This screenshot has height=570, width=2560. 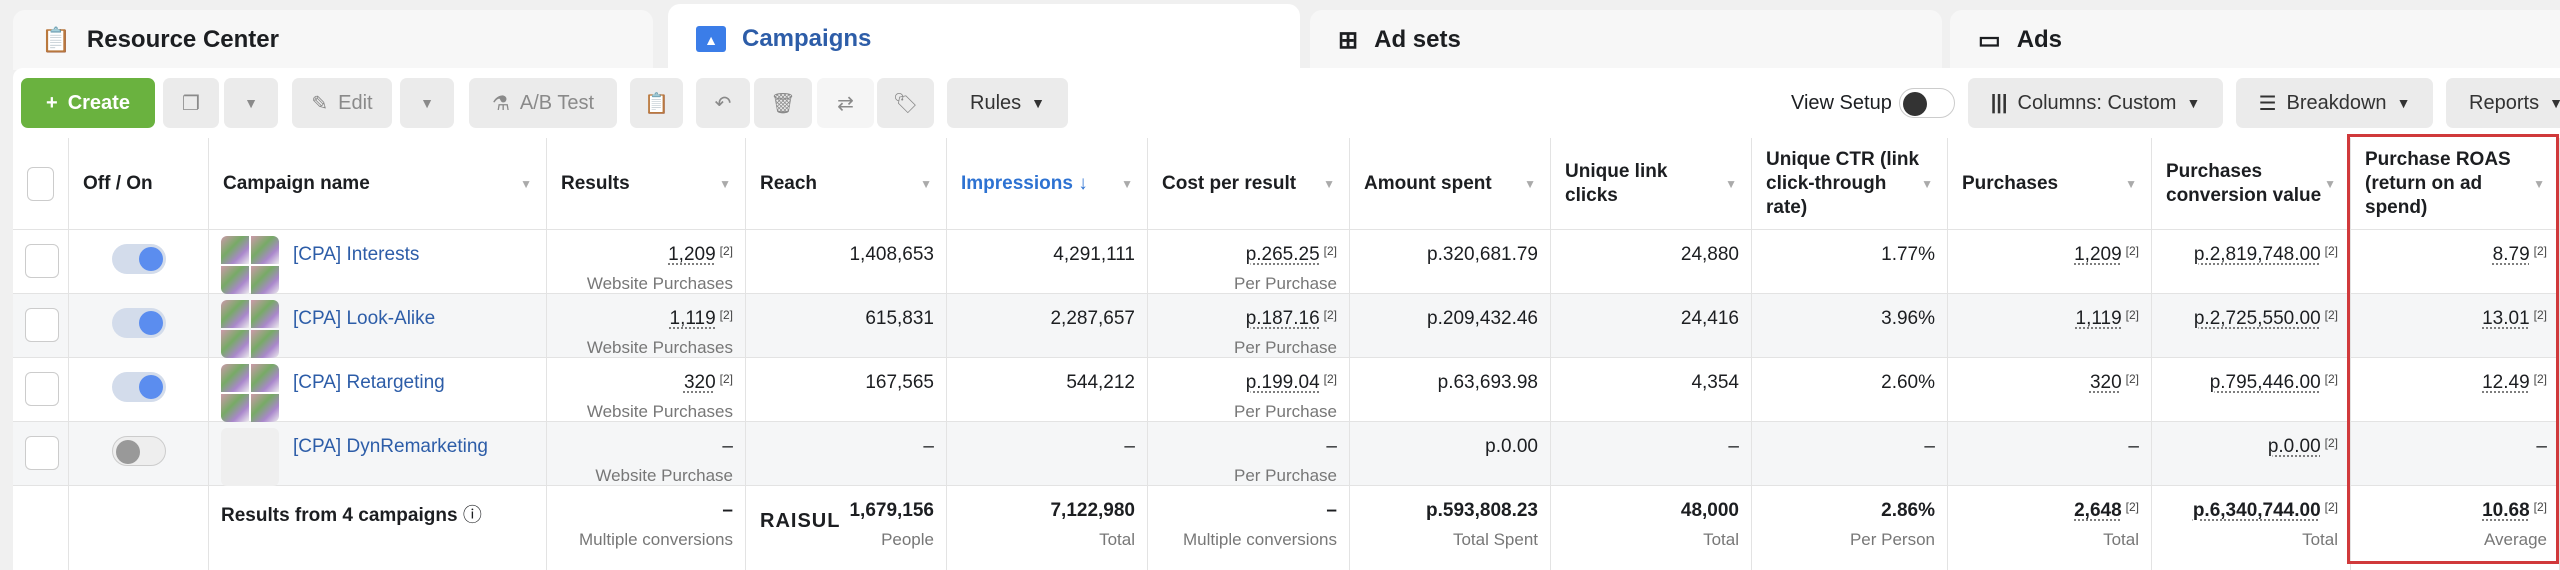 What do you see at coordinates (783, 103) in the screenshot?
I see `delete-button: 🗑` at bounding box center [783, 103].